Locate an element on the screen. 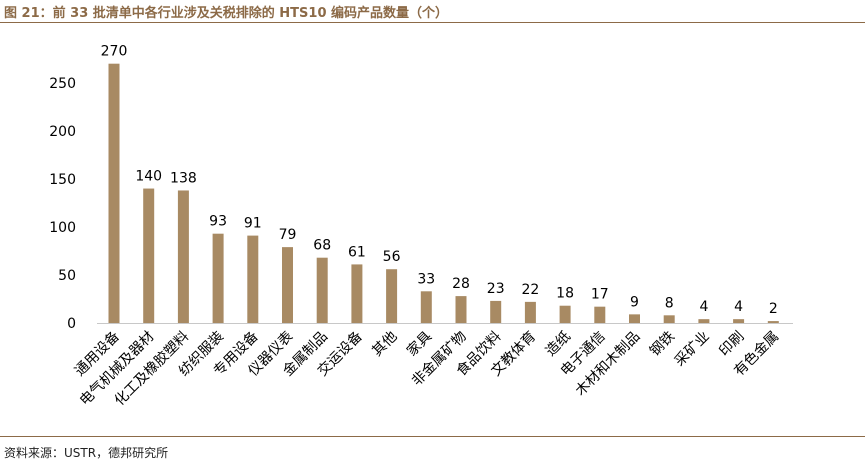 The width and height of the screenshot is (865, 471). data-label: 28 is located at coordinates (461, 284).